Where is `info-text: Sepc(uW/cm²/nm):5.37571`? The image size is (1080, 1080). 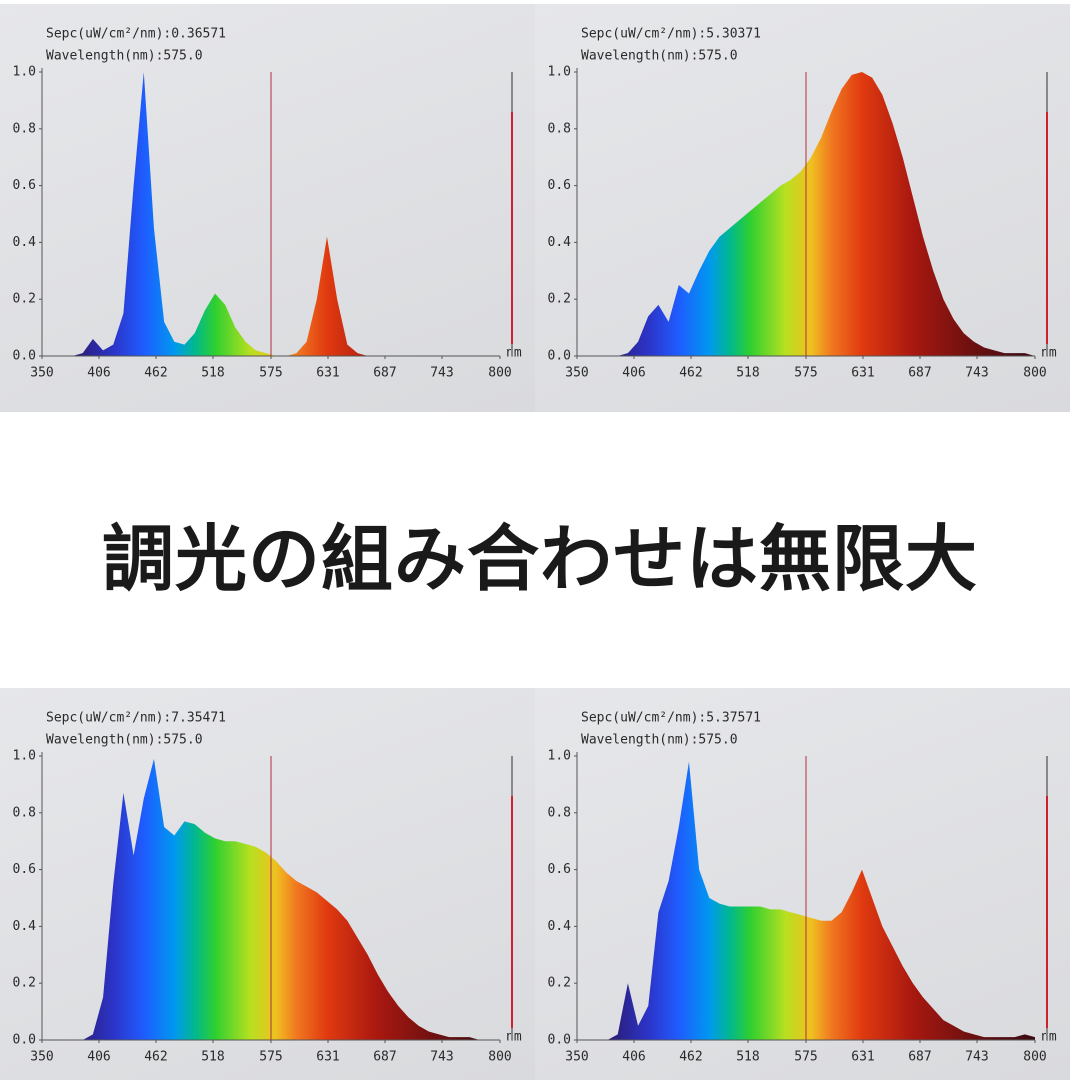
info-text: Sepc(uW/cm²/nm):5.37571 is located at coordinates (671, 718).